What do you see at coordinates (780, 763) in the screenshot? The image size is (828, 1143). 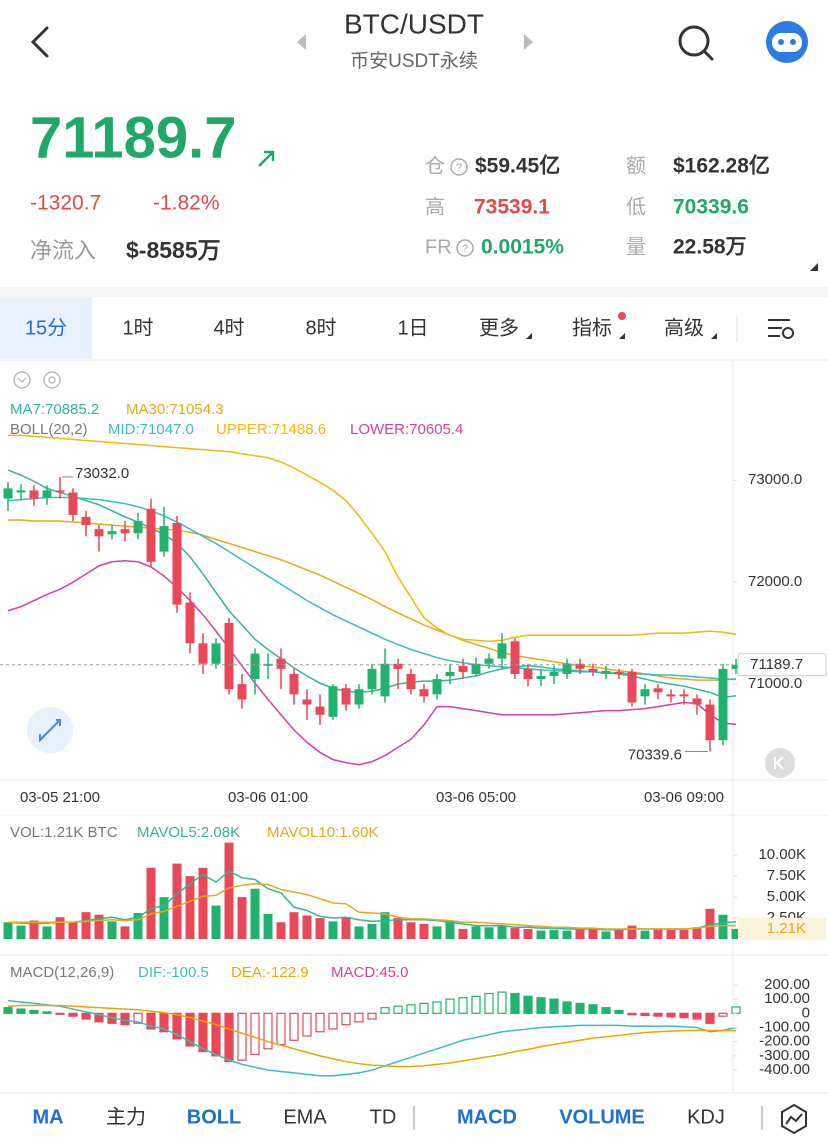 I see `scroll-latest-button` at bounding box center [780, 763].